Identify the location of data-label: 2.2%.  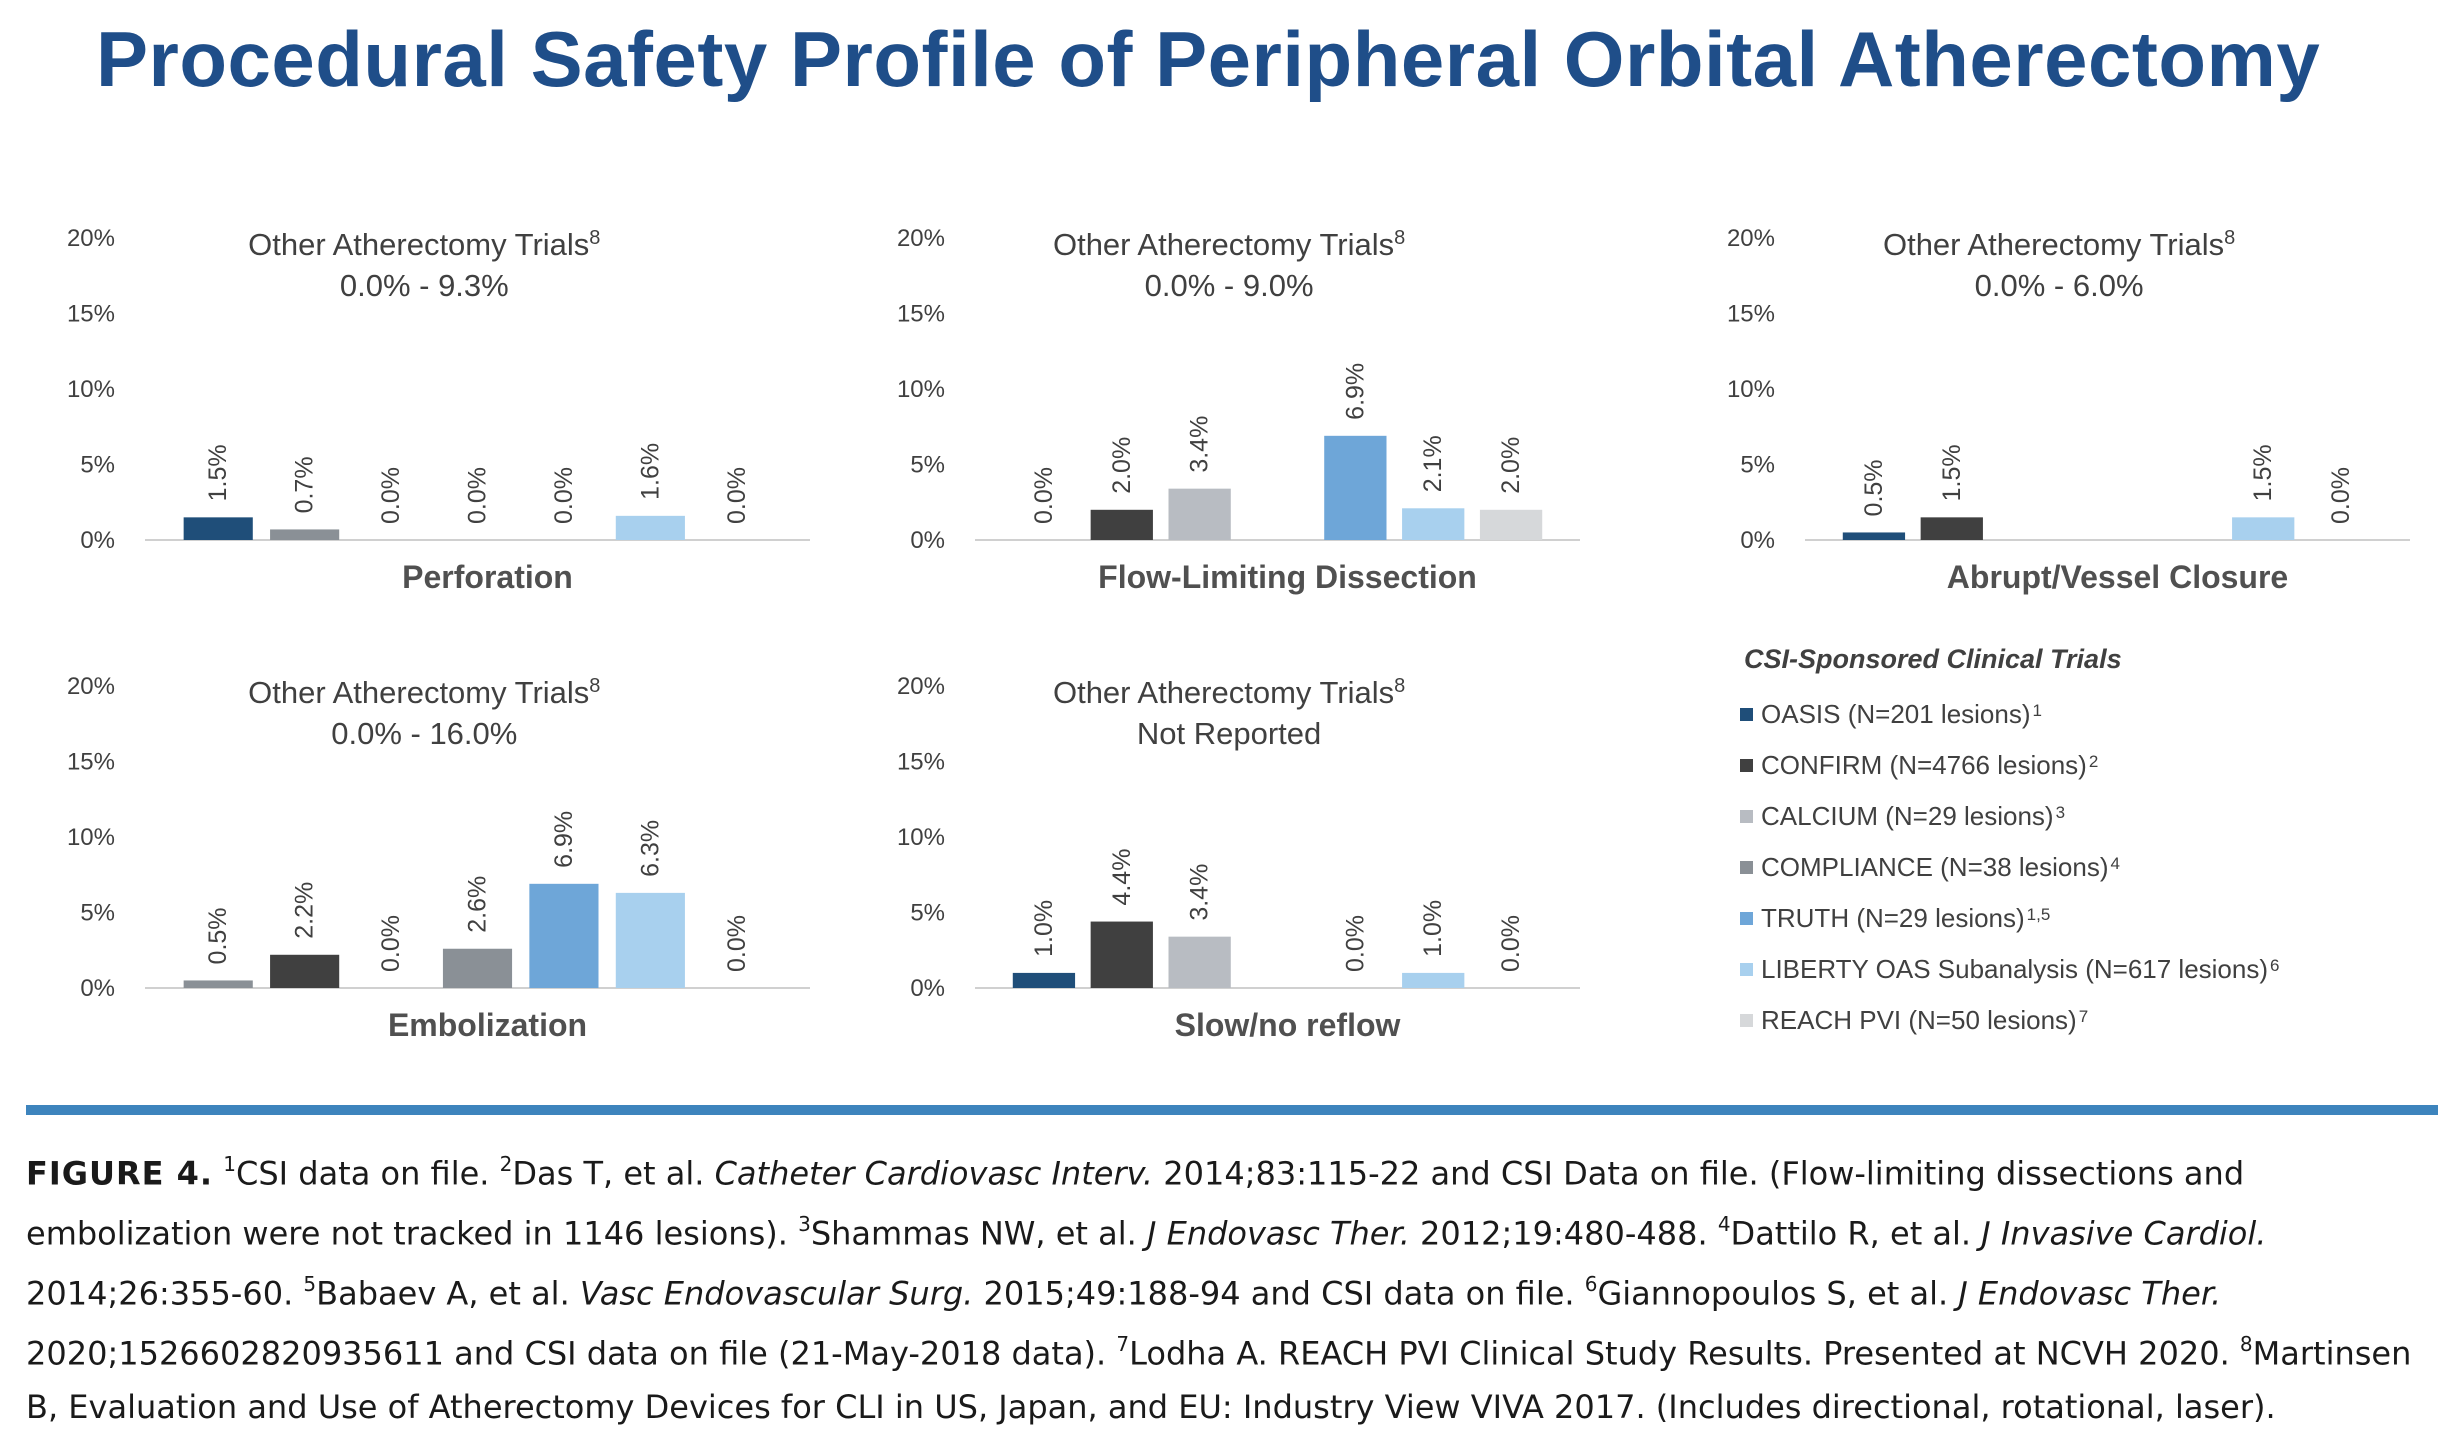
(305, 910).